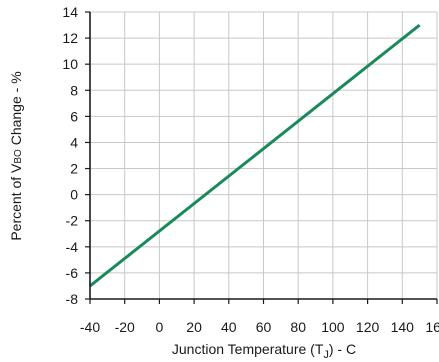  Describe the element at coordinates (194, 327) in the screenshot. I see `x-tick-label: 20` at that location.